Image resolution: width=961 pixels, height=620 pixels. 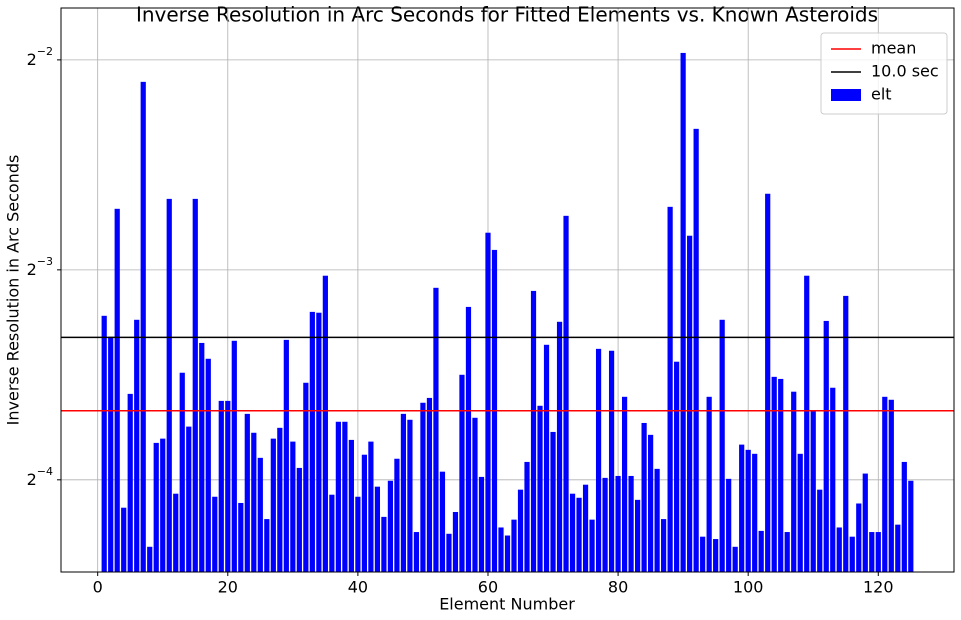 I want to click on y-tick-label: 2−3, so click(x=40, y=267).